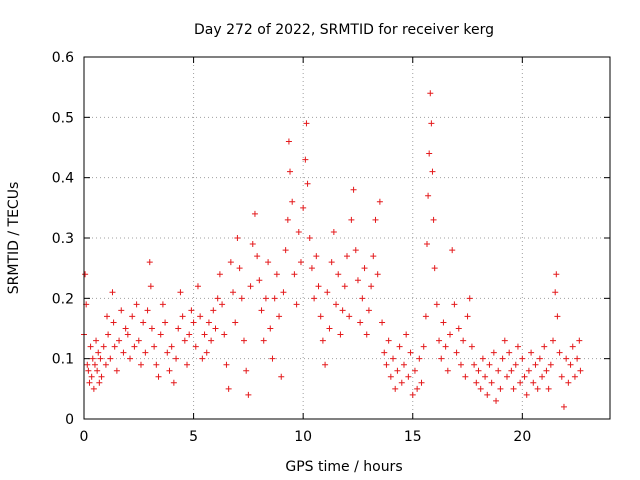 This screenshot has height=480, width=640. Describe the element at coordinates (63, 118) in the screenshot. I see `y-tick-label: 0.5` at that location.